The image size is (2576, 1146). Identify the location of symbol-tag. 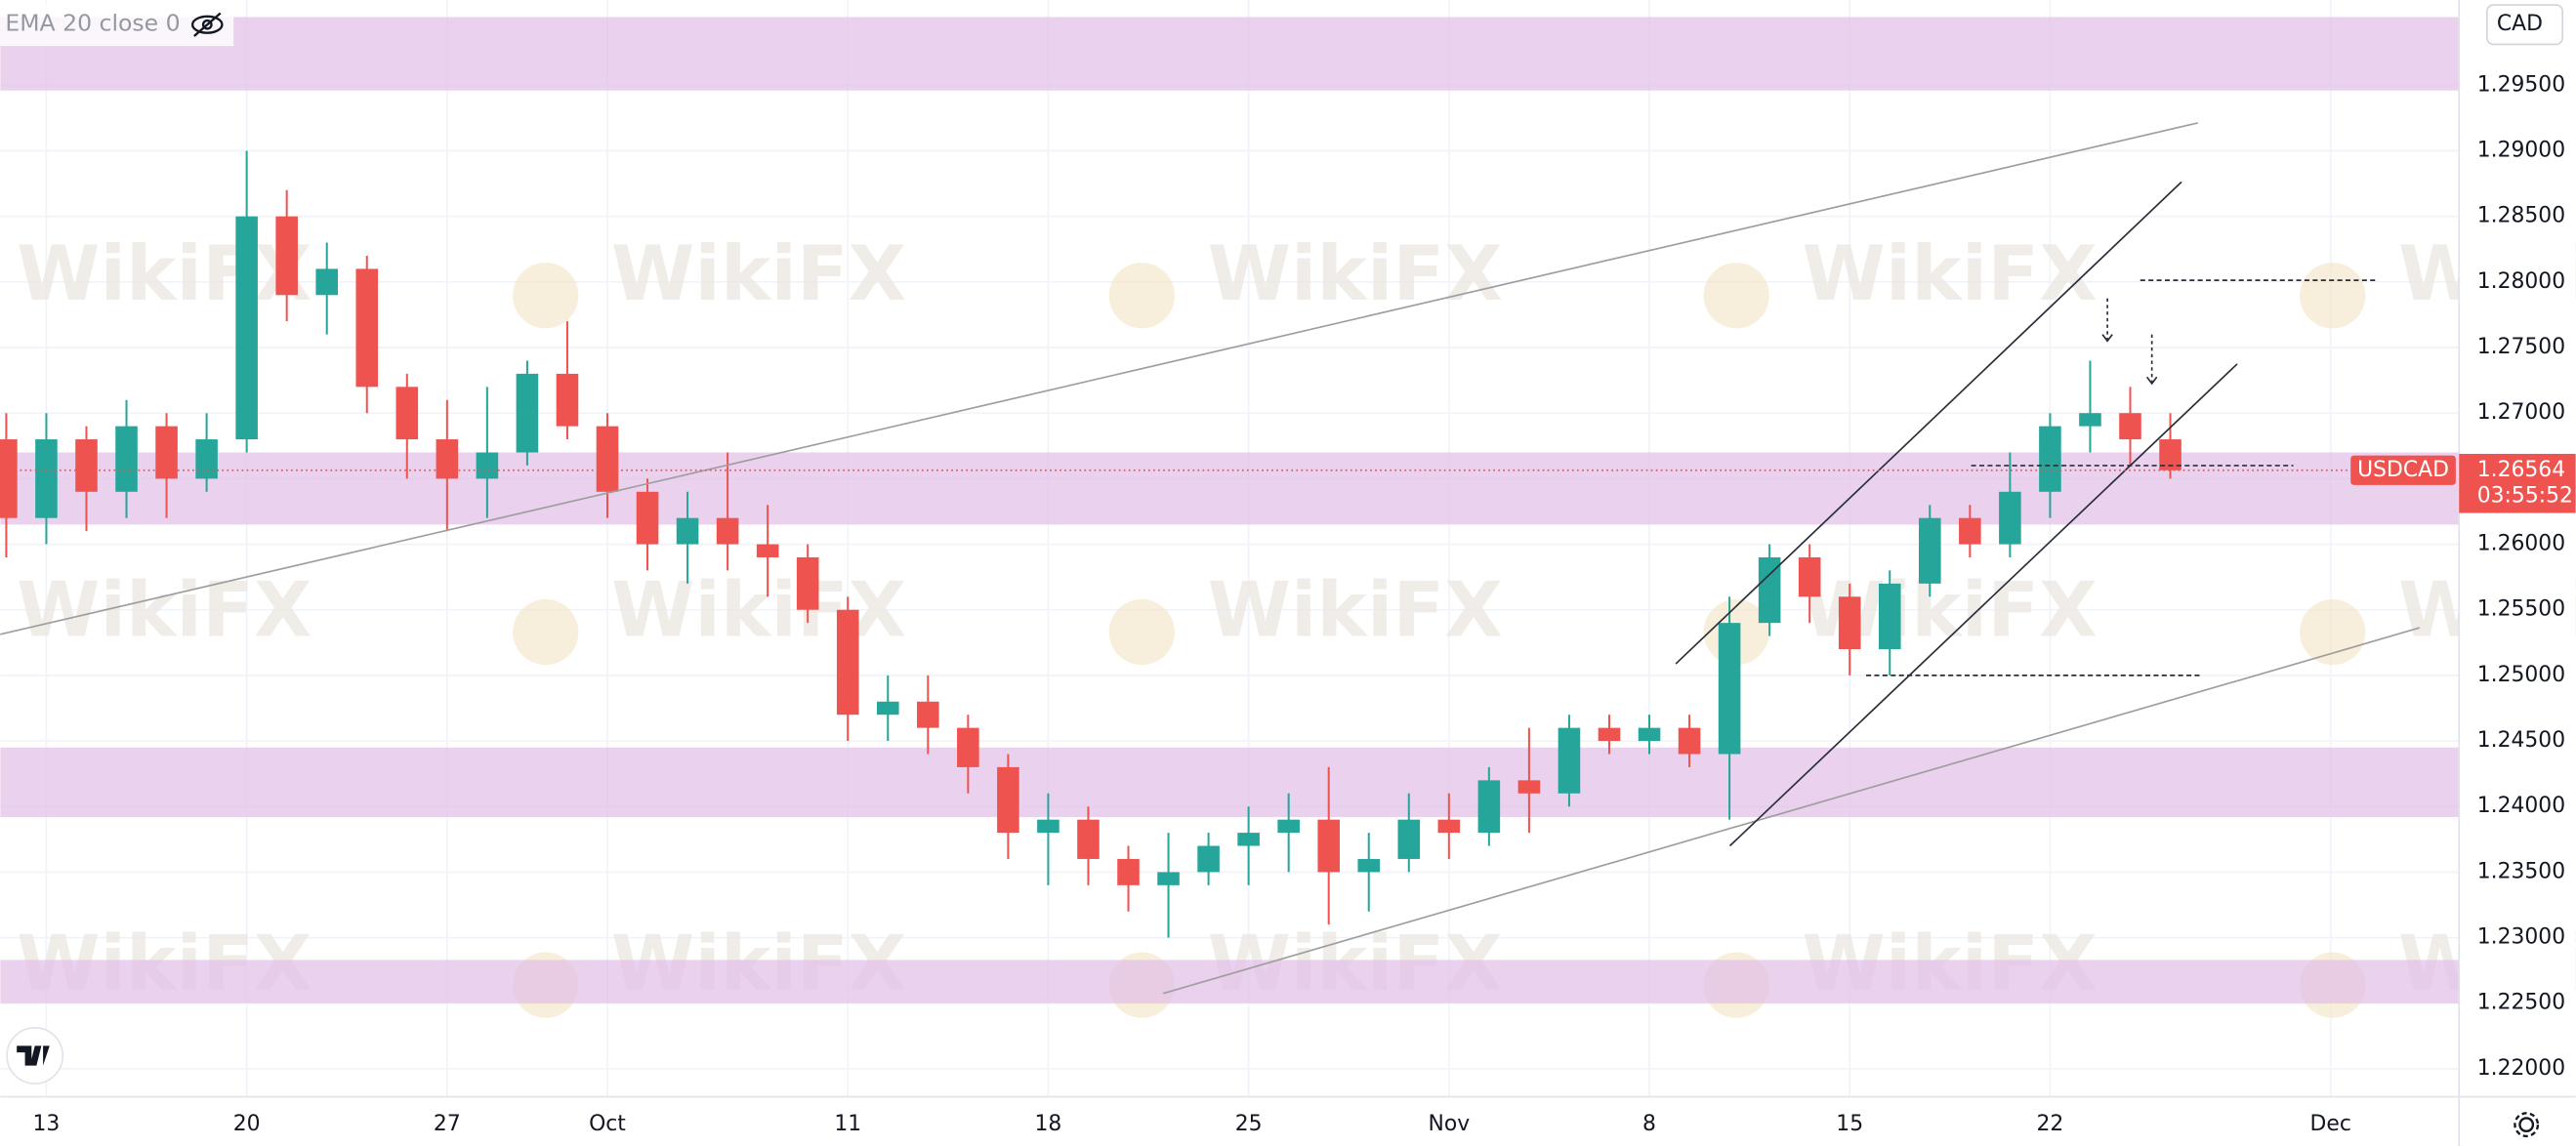
(2403, 470).